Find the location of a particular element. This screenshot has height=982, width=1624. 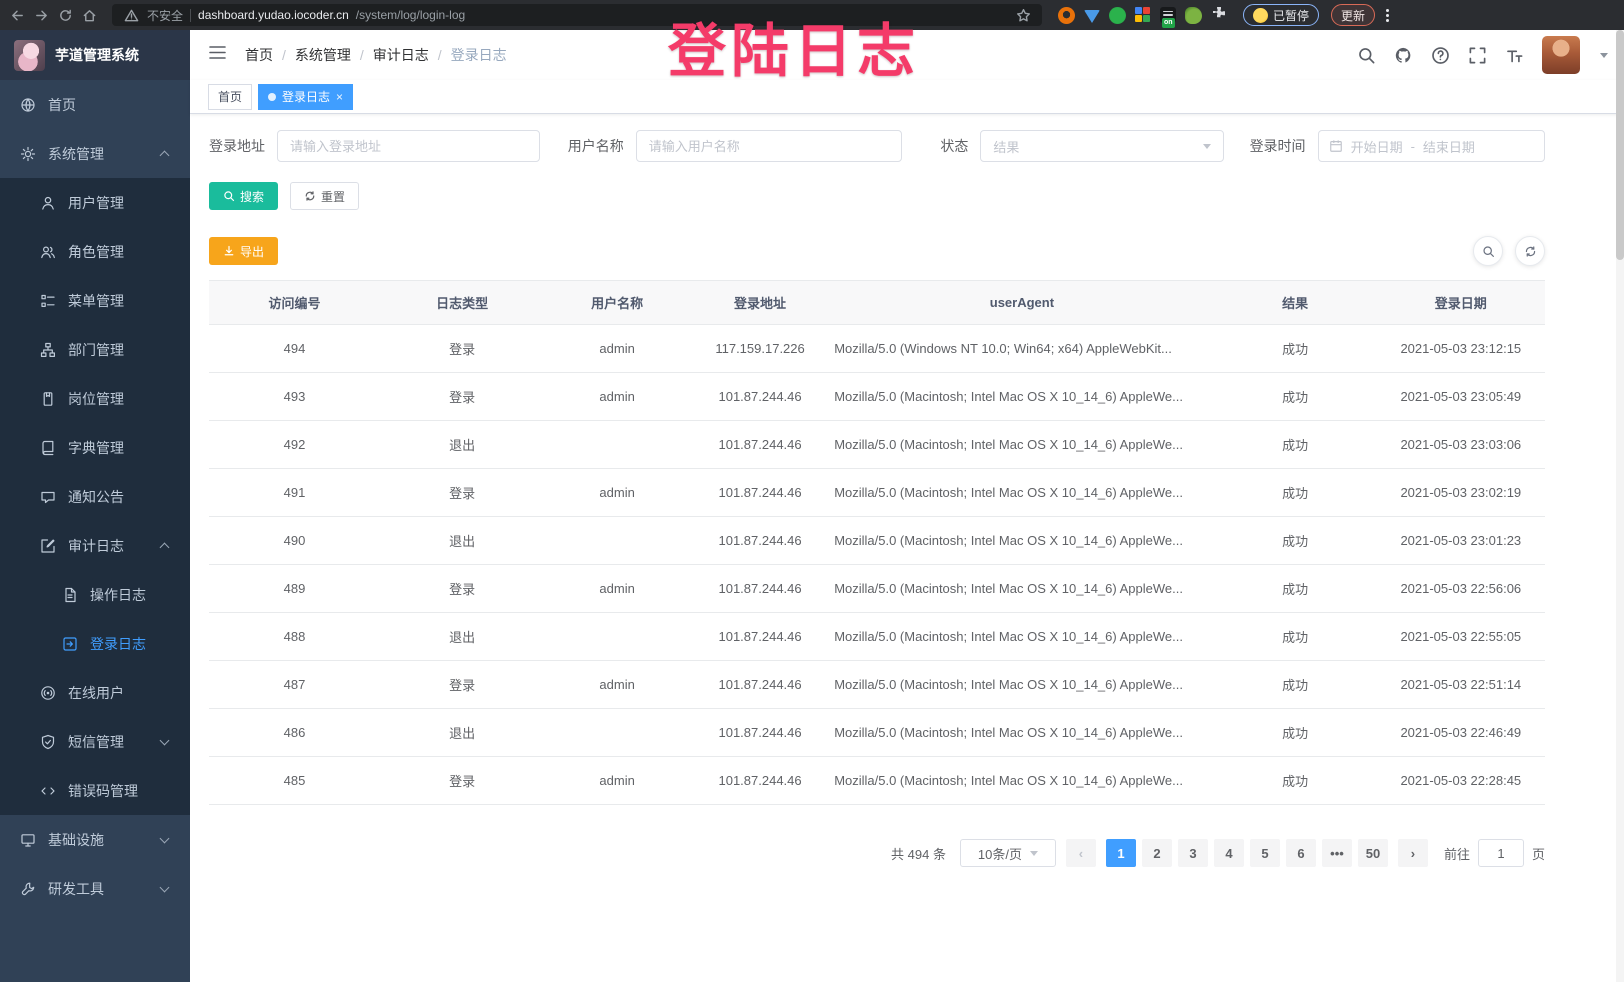

extension-plant-icon is located at coordinates (1193, 15).